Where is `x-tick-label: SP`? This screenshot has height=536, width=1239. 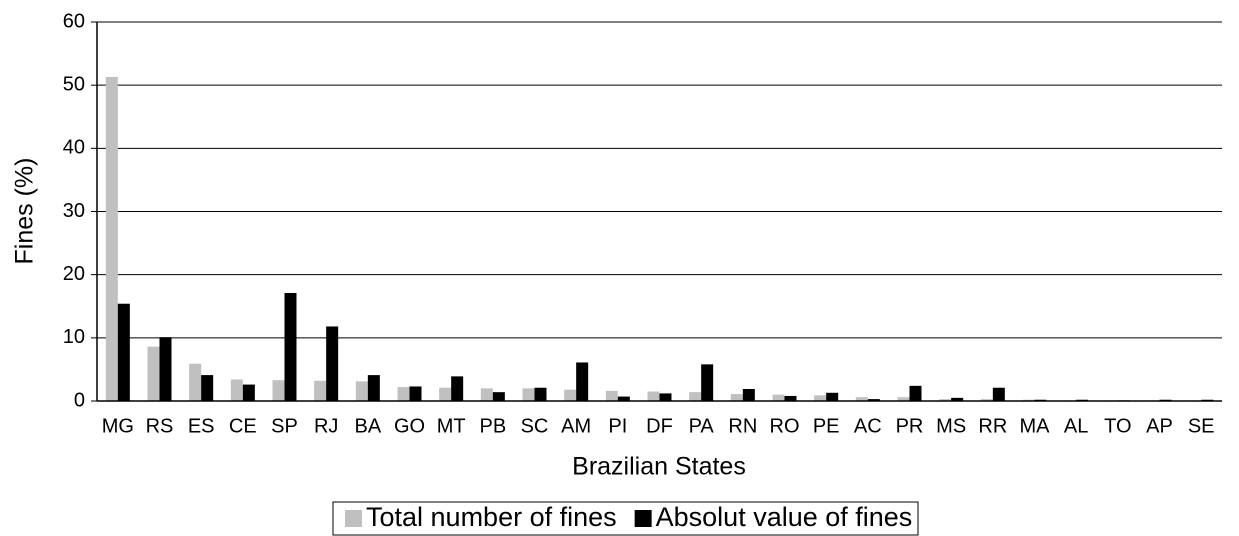 x-tick-label: SP is located at coordinates (284, 426).